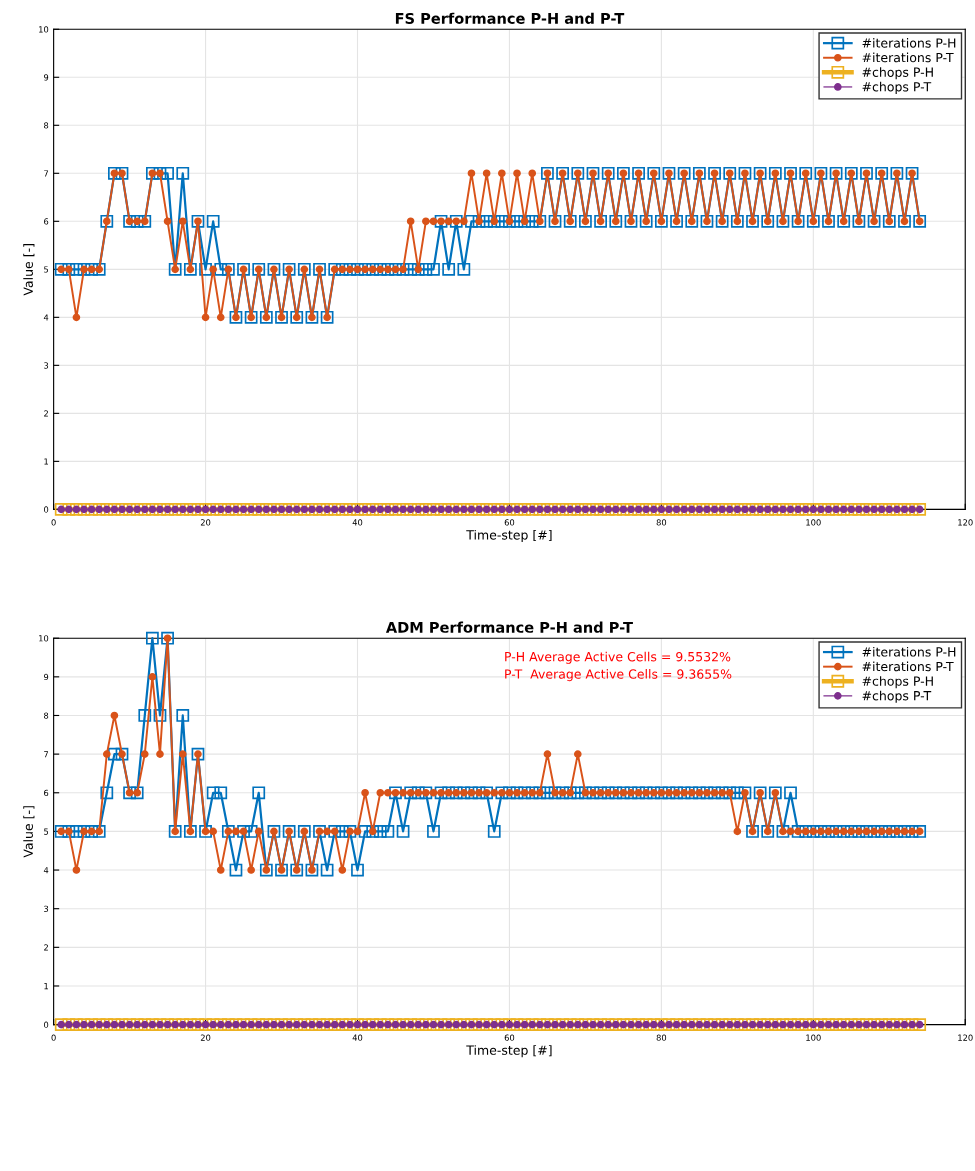 Image resolution: width=975 pixels, height=1171 pixels. I want to click on chart-title: ADM Performance P-H and P-T, so click(509, 627).